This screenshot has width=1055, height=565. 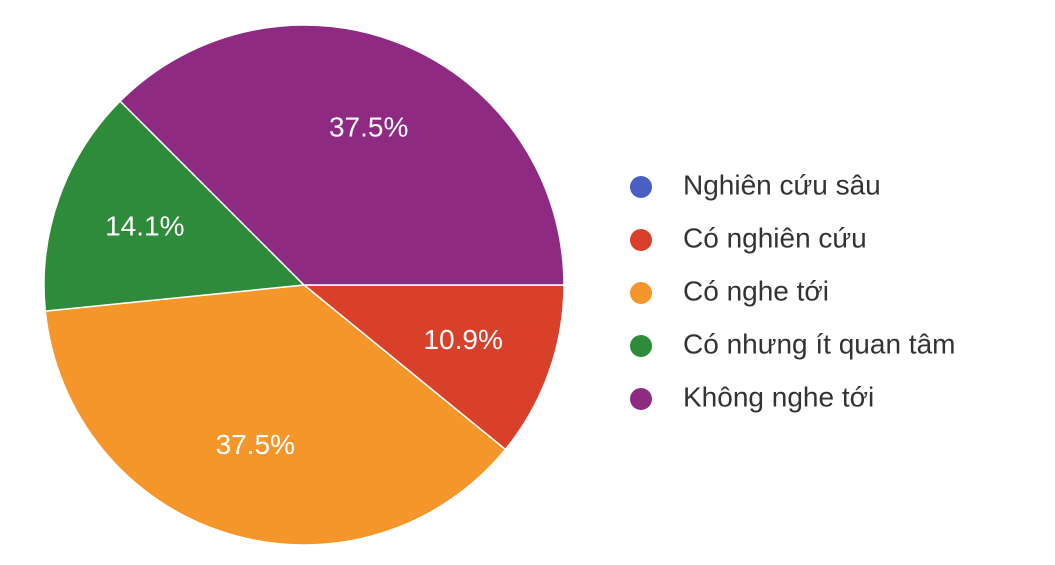 What do you see at coordinates (819, 343) in the screenshot?
I see `legend-label: Có nhưng ít quan tâm` at bounding box center [819, 343].